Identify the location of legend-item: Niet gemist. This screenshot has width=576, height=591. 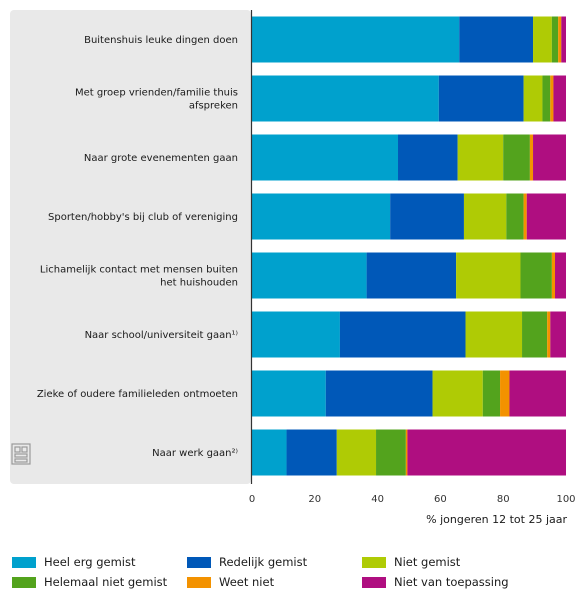
(462, 562).